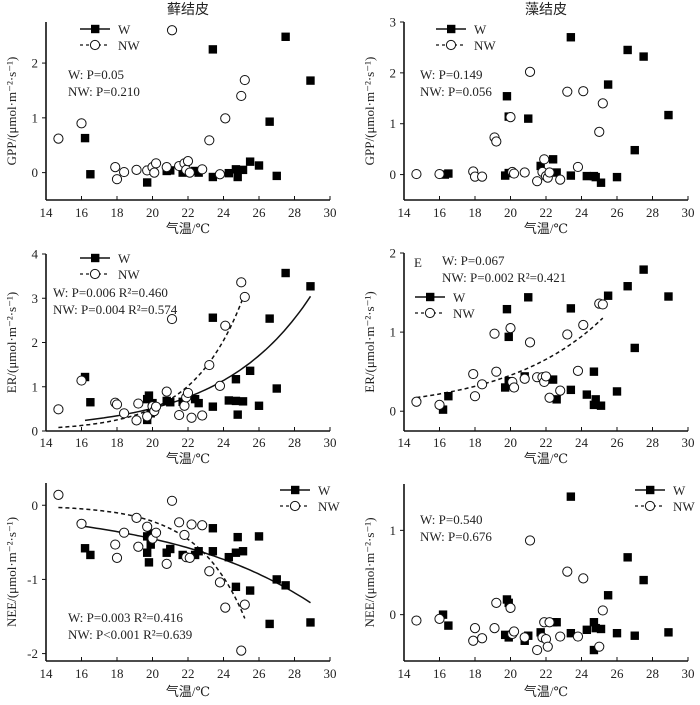  What do you see at coordinates (456, 536) in the screenshot?
I see `stat-annotation: NW: P=0.676` at bounding box center [456, 536].